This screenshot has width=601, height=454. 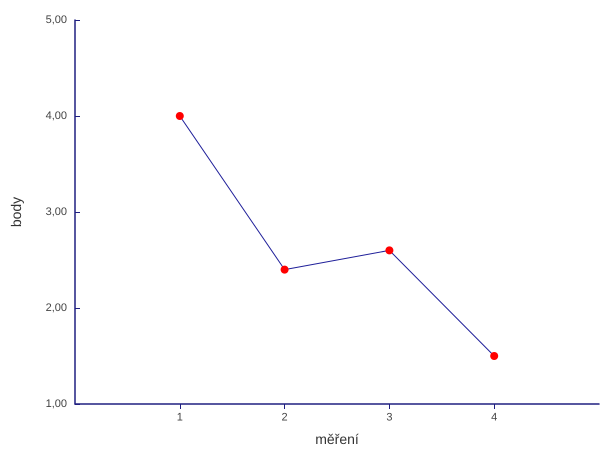 I want to click on y-tick-label: 1,00, so click(x=56, y=404).